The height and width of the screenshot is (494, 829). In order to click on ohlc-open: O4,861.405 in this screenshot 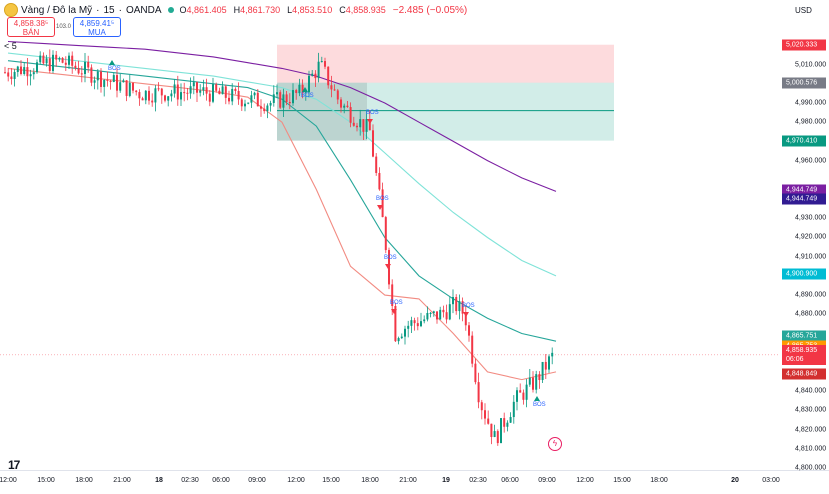, I will do `click(203, 10)`.